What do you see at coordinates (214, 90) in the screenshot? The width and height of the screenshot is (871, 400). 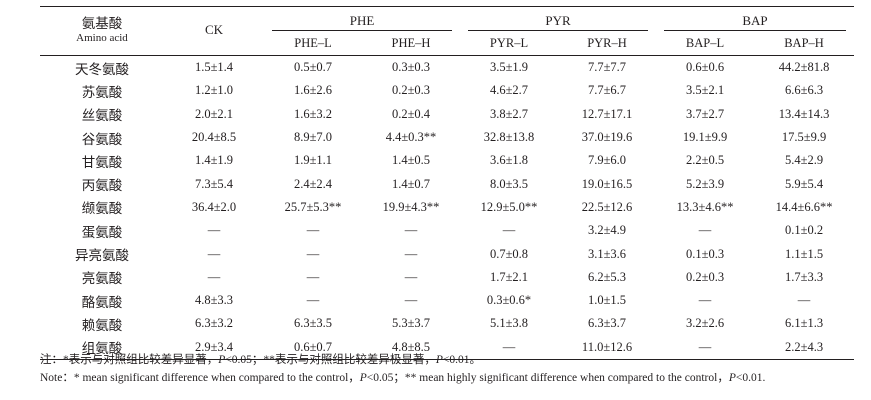 I see `table-cell: 1.2±1.0` at bounding box center [214, 90].